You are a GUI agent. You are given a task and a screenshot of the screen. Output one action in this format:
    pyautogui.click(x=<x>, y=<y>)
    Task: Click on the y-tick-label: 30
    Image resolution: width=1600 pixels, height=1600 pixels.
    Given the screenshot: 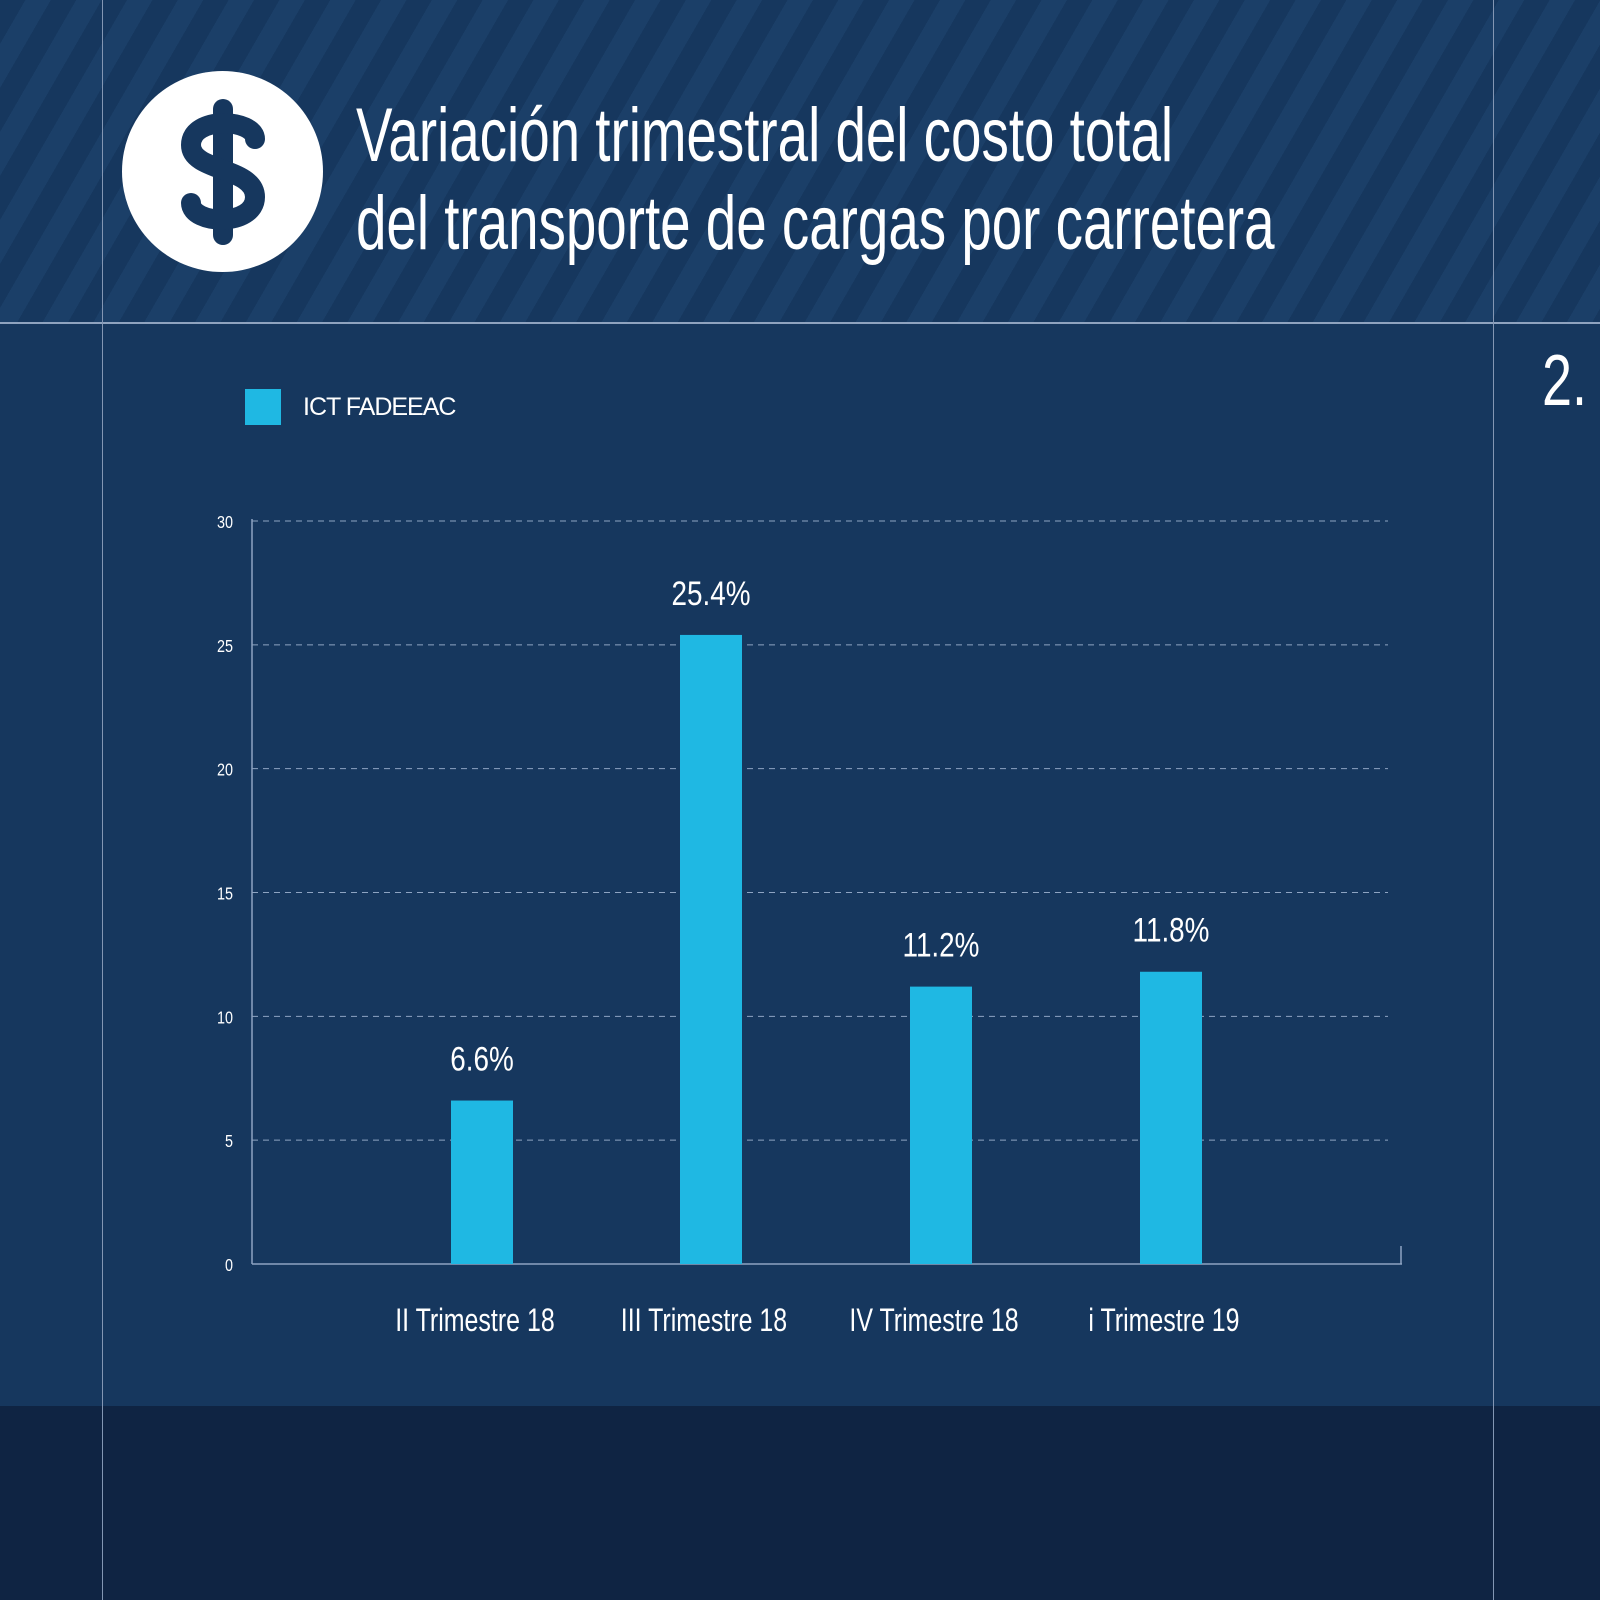 What is the action you would take?
    pyautogui.click(x=225, y=523)
    